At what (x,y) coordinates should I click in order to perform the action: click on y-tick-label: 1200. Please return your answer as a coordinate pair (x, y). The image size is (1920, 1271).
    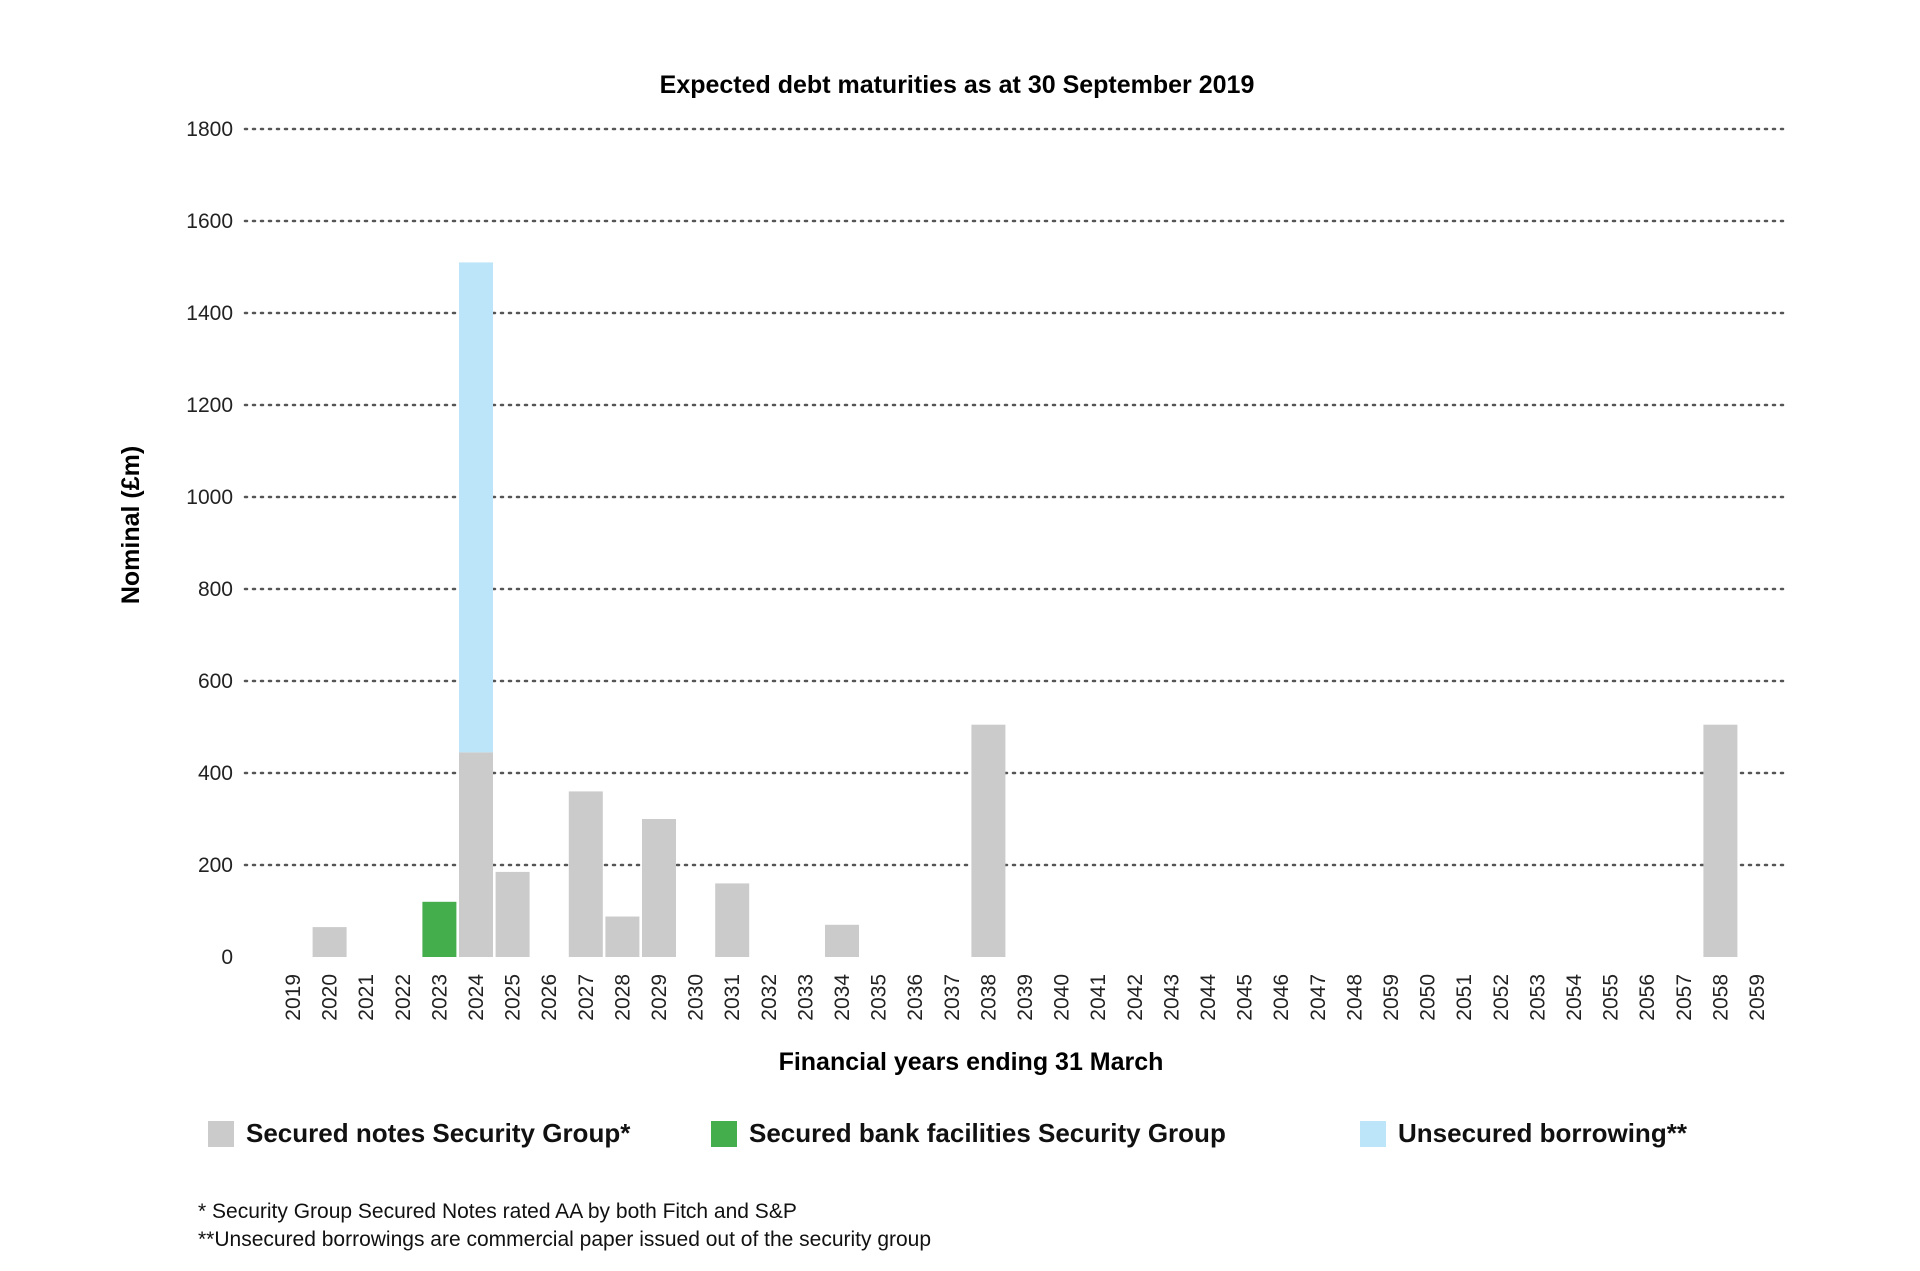
    Looking at the image, I should click on (209, 405).